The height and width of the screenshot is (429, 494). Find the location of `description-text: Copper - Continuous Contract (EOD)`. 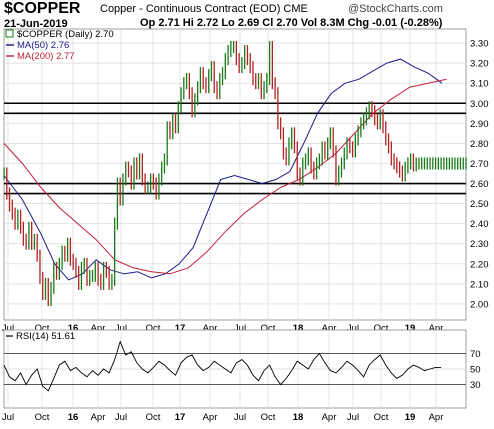

description-text: Copper - Continuous Contract (EOD) is located at coordinates (190, 9).